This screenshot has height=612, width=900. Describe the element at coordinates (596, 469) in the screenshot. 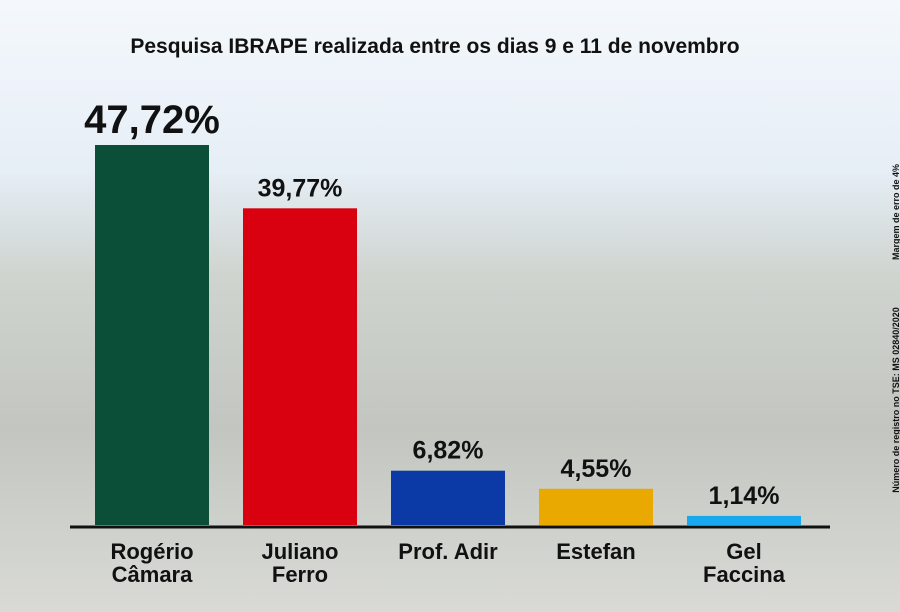

I see `value-label: 4,55%` at that location.